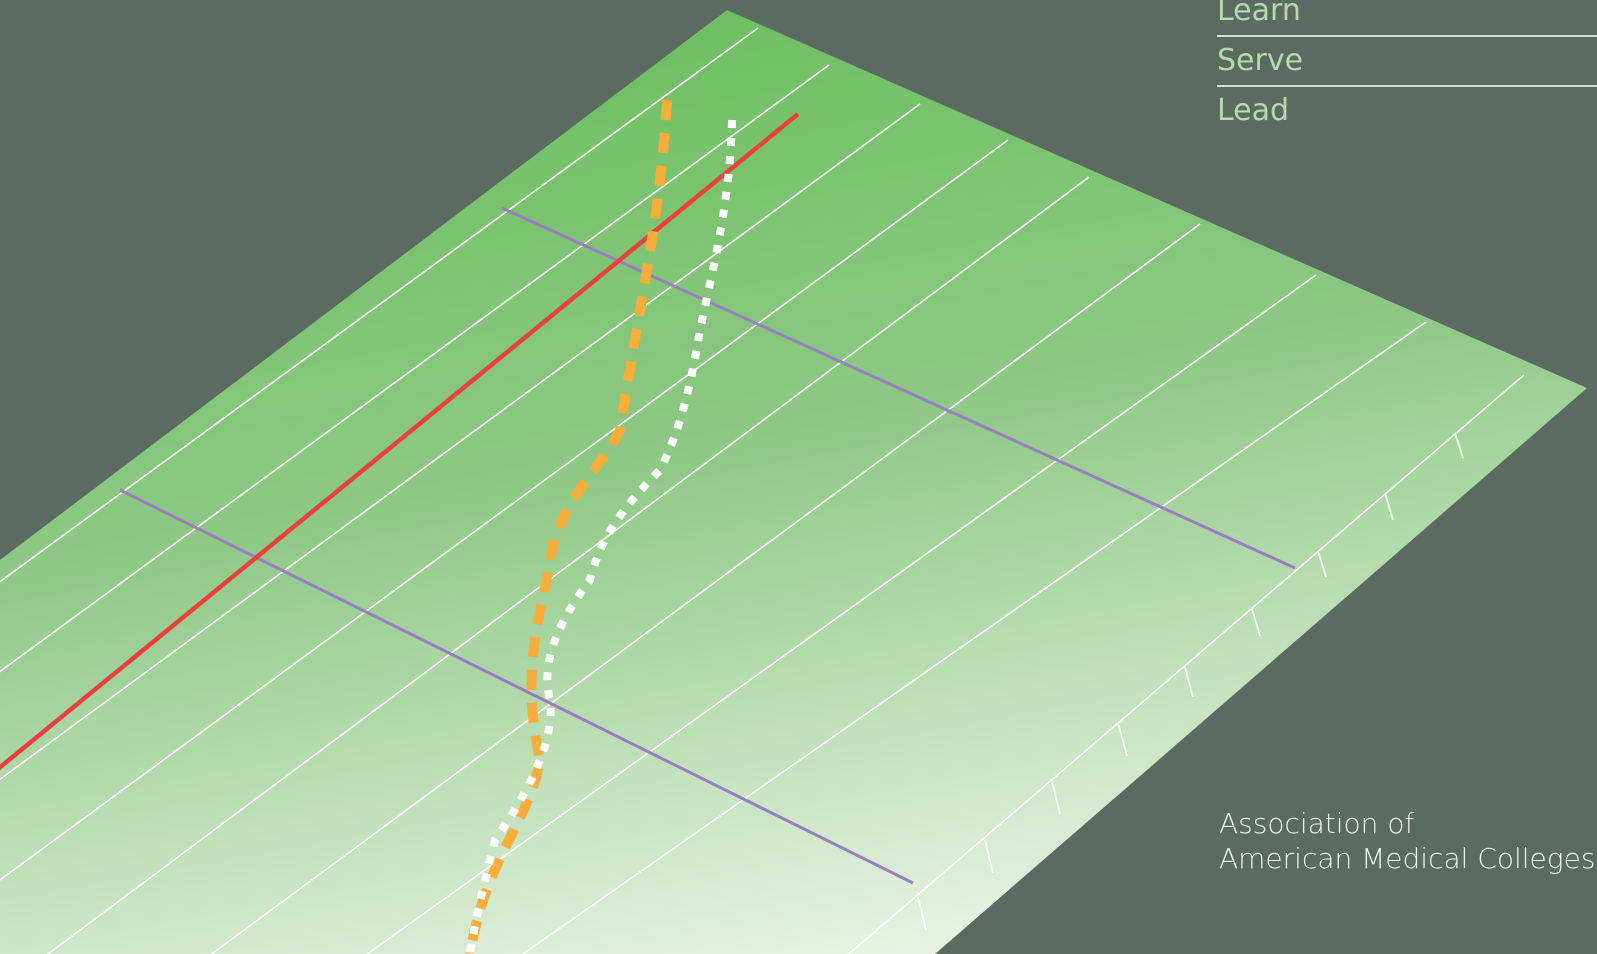 The width and height of the screenshot is (1597, 954). What do you see at coordinates (1253, 110) in the screenshot?
I see `motto-item-lead: Lead` at bounding box center [1253, 110].